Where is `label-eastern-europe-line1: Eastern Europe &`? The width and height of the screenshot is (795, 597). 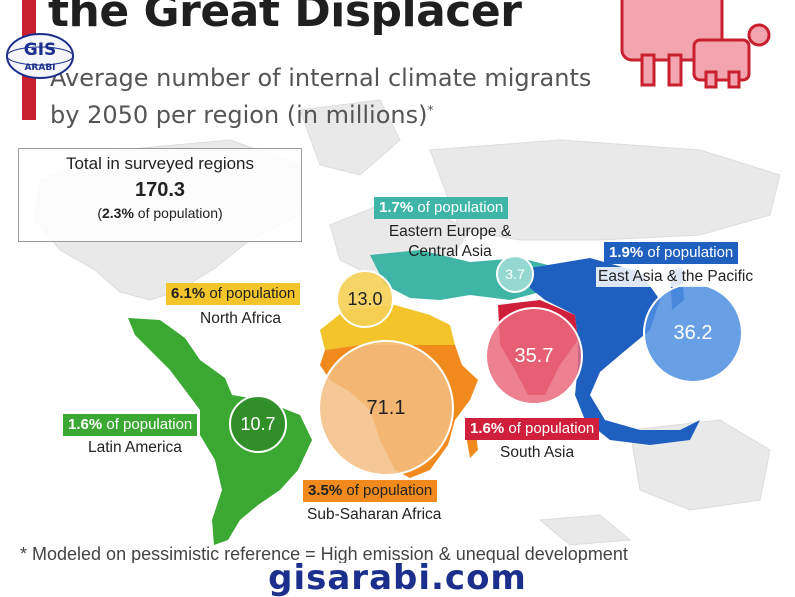
label-eastern-europe-line1: Eastern Europe & is located at coordinates (450, 231).